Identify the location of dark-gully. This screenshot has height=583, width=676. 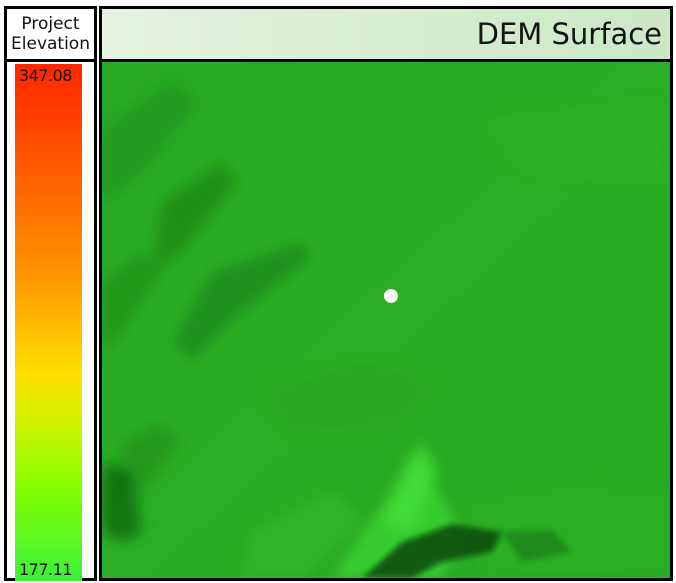
(467, 551).